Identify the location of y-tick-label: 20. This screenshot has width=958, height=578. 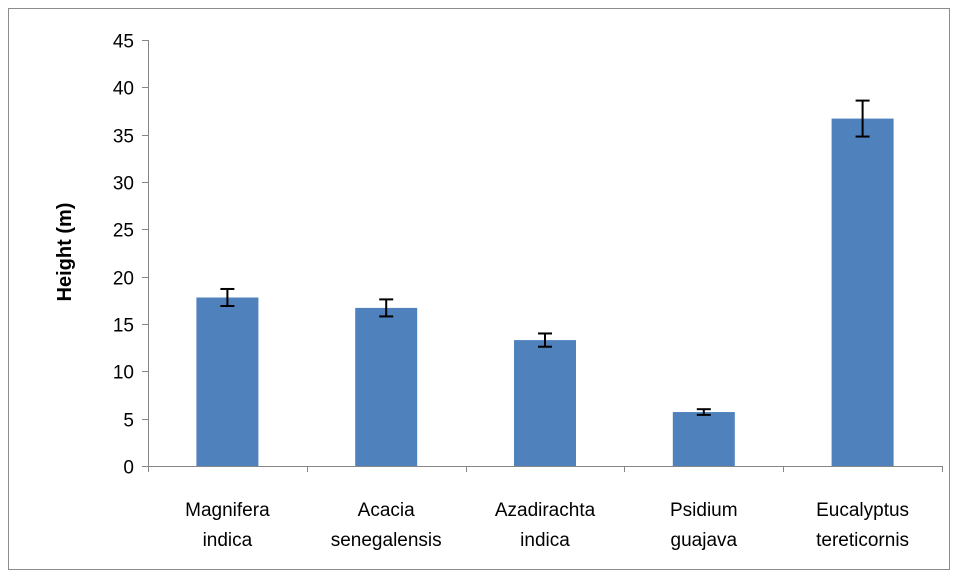
(123, 279).